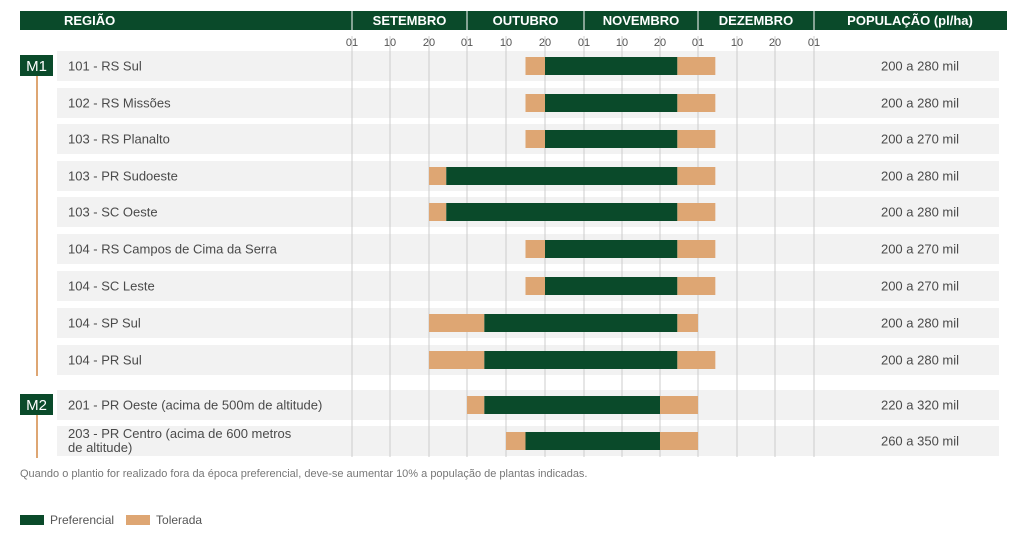 Image resolution: width=1024 pixels, height=555 pixels. Describe the element at coordinates (119, 103) in the screenshot. I see `row-region-label: 102 - RS Missões` at that location.